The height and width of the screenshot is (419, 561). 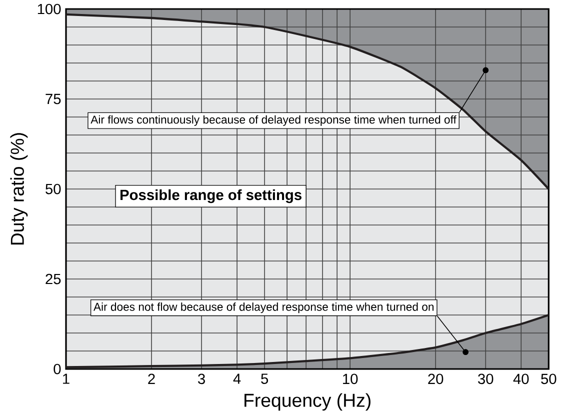 What do you see at coordinates (237, 379) in the screenshot?
I see `x-tick-label: 4` at bounding box center [237, 379].